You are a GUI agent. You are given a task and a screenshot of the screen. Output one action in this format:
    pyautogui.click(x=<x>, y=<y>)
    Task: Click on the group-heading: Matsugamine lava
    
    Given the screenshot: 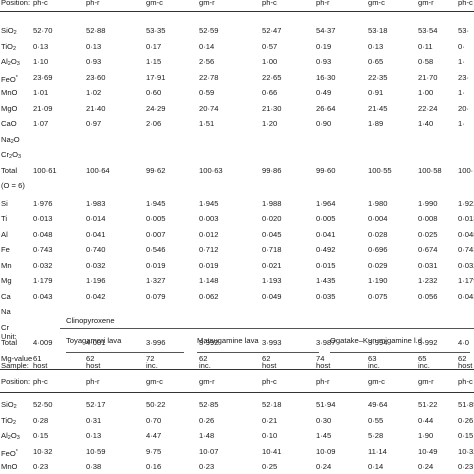 What is the action you would take?
    pyautogui.click(x=228, y=340)
    